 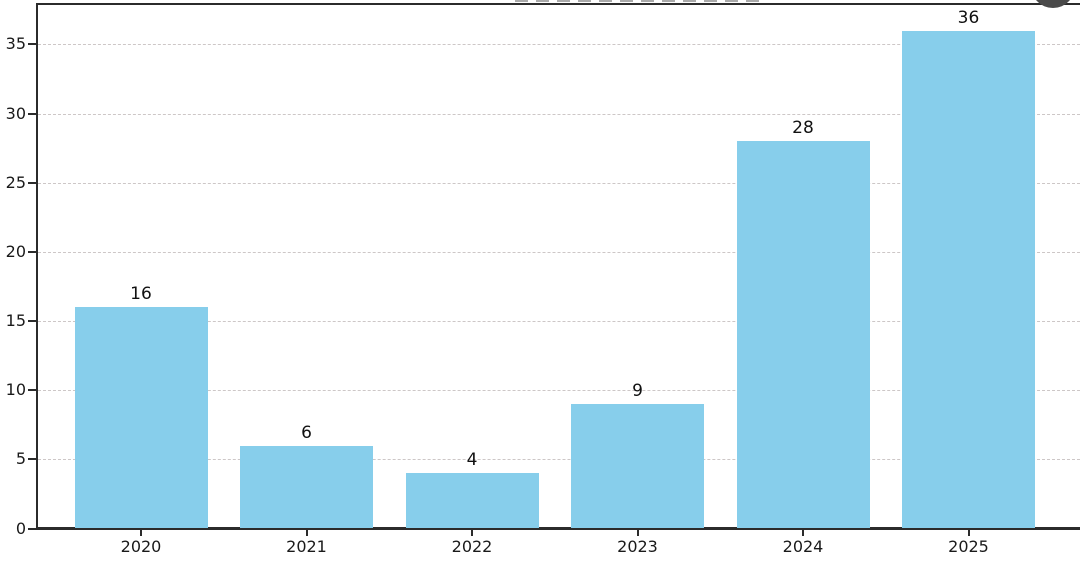 I want to click on bar-2025, so click(x=968, y=279).